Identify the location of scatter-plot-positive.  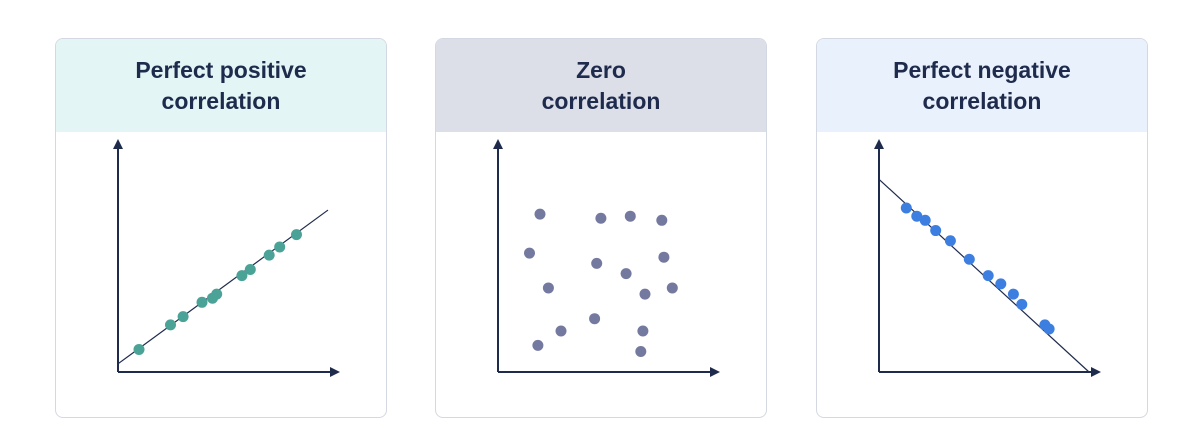
(226, 258).